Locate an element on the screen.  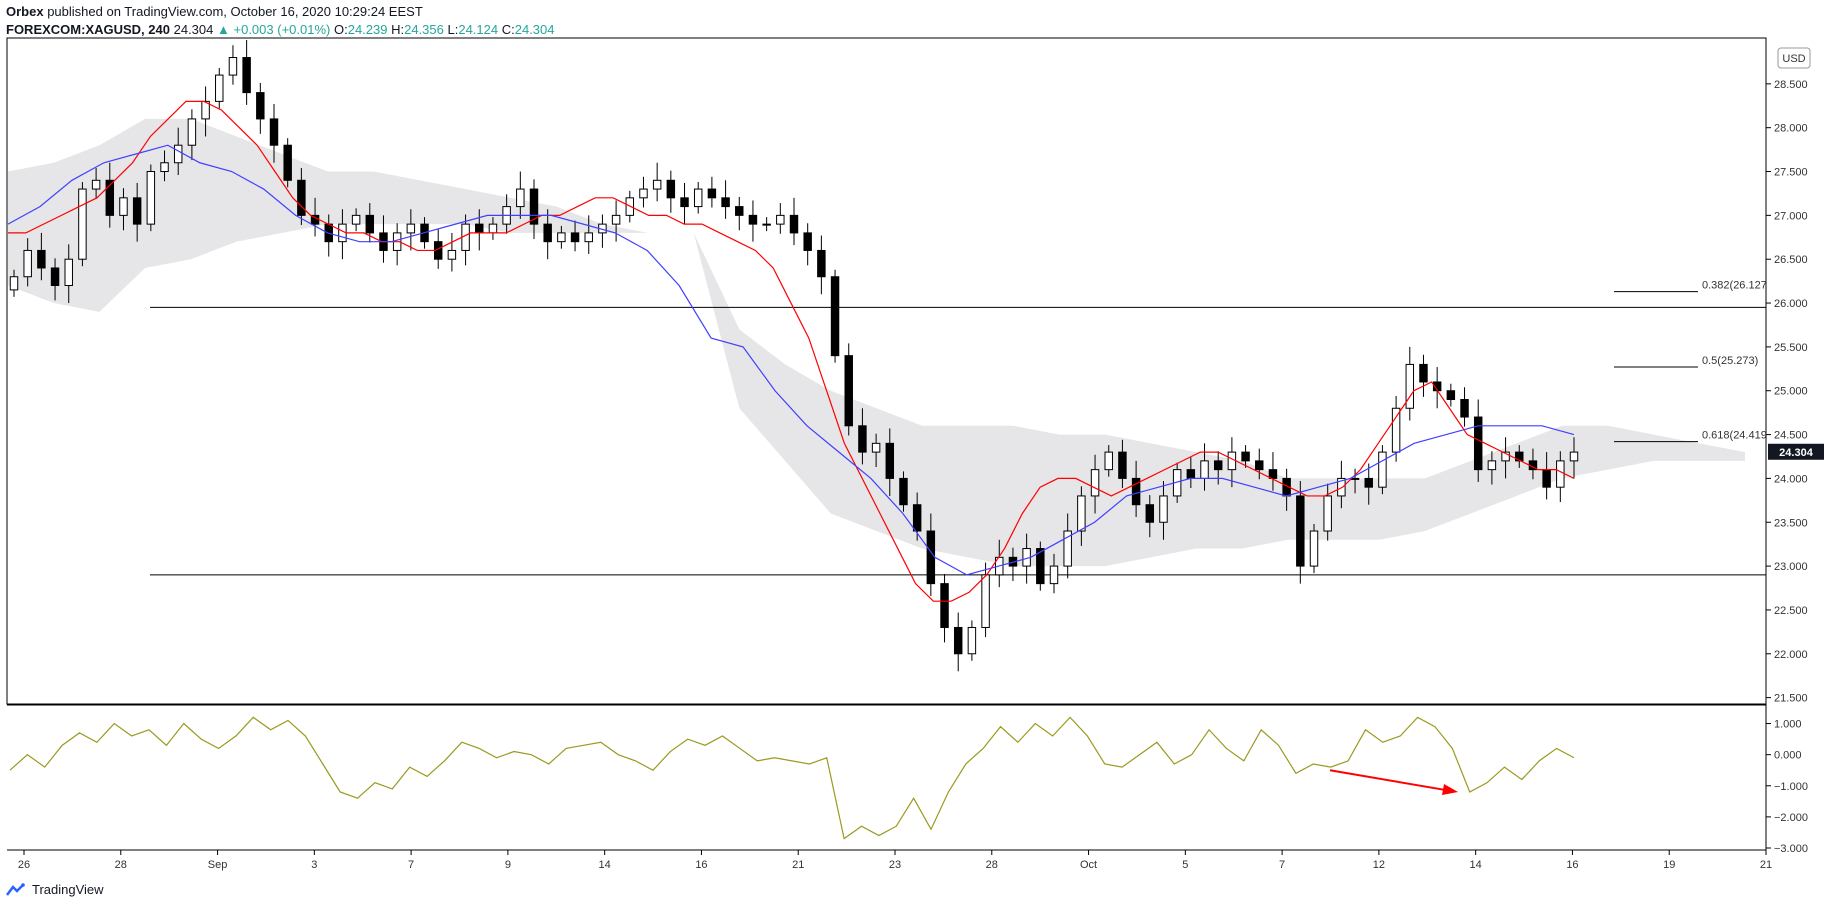
high-label: H: is located at coordinates (398, 29).